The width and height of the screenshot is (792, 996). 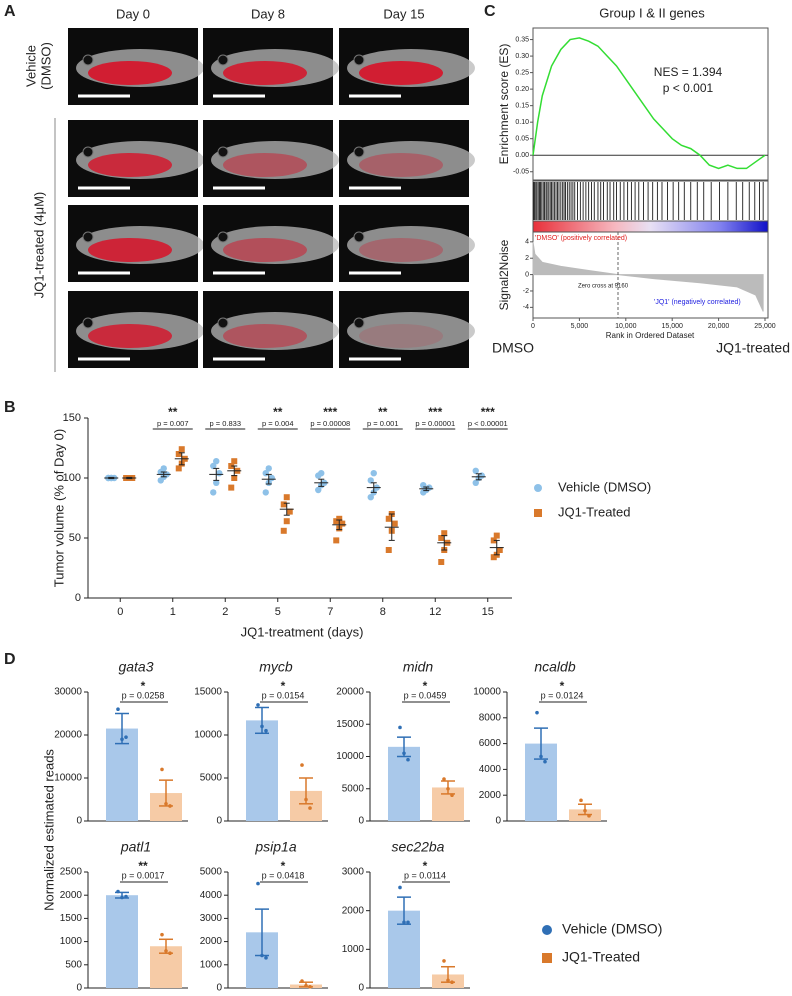 I want to click on y-tick-label: -0.05, so click(x=521, y=172).